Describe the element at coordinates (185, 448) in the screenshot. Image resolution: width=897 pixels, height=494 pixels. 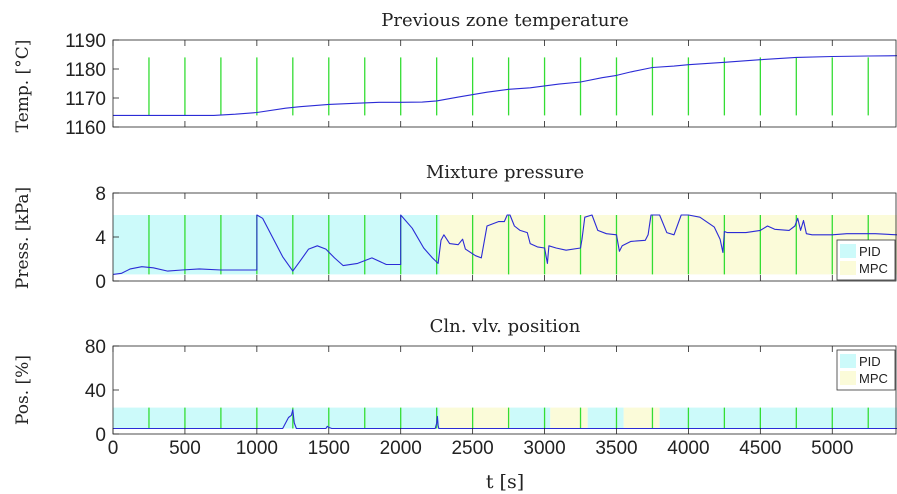
I see `x-tick-label: 500` at that location.